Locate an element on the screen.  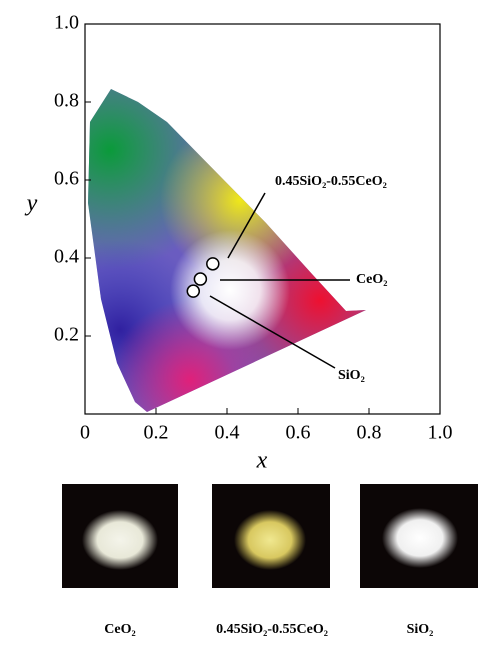
x-tick-label: 0.2 is located at coordinates (156, 433).